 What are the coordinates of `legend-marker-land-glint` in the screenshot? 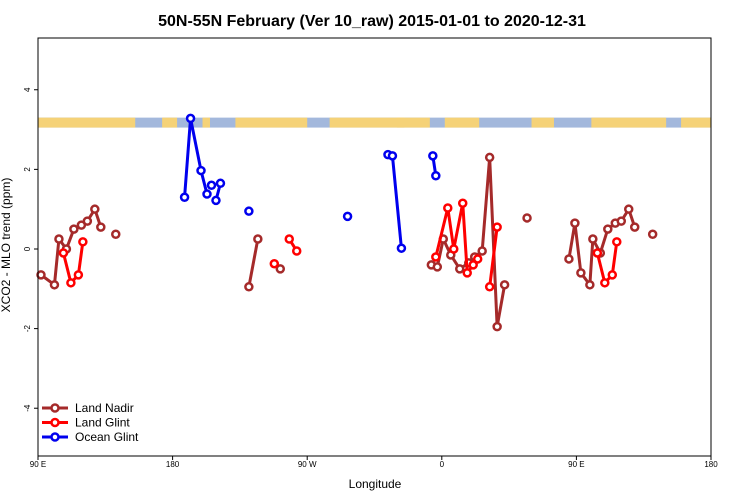 It's located at (55, 422).